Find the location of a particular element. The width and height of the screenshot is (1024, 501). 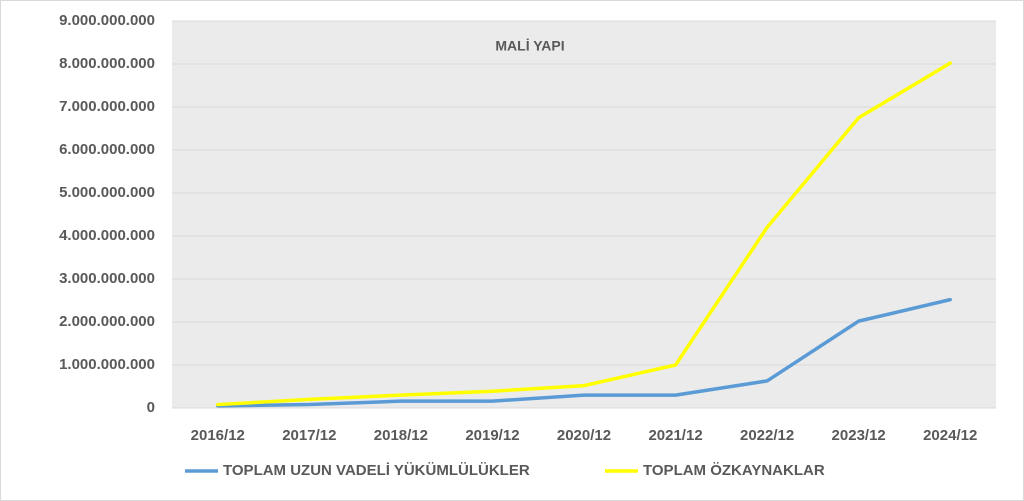

x-tick-label: 2016/12 is located at coordinates (218, 435).